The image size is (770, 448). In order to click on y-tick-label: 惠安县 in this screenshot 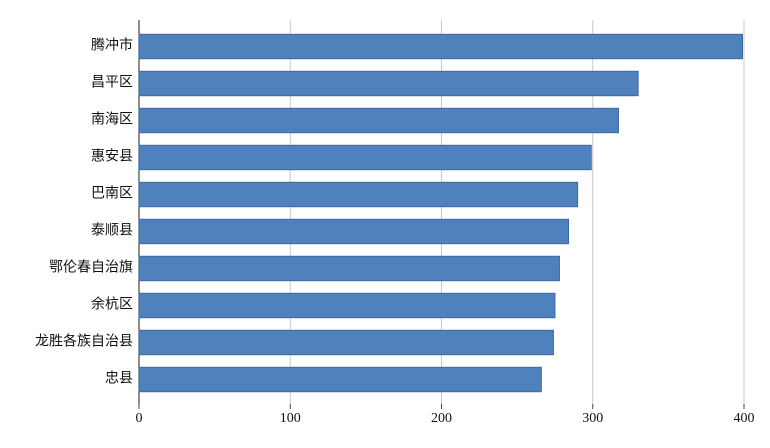, I will do `click(112, 157)`.